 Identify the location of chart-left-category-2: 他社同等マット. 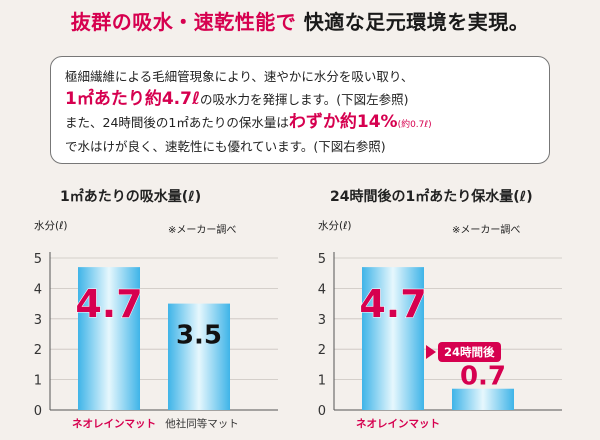
(202, 424).